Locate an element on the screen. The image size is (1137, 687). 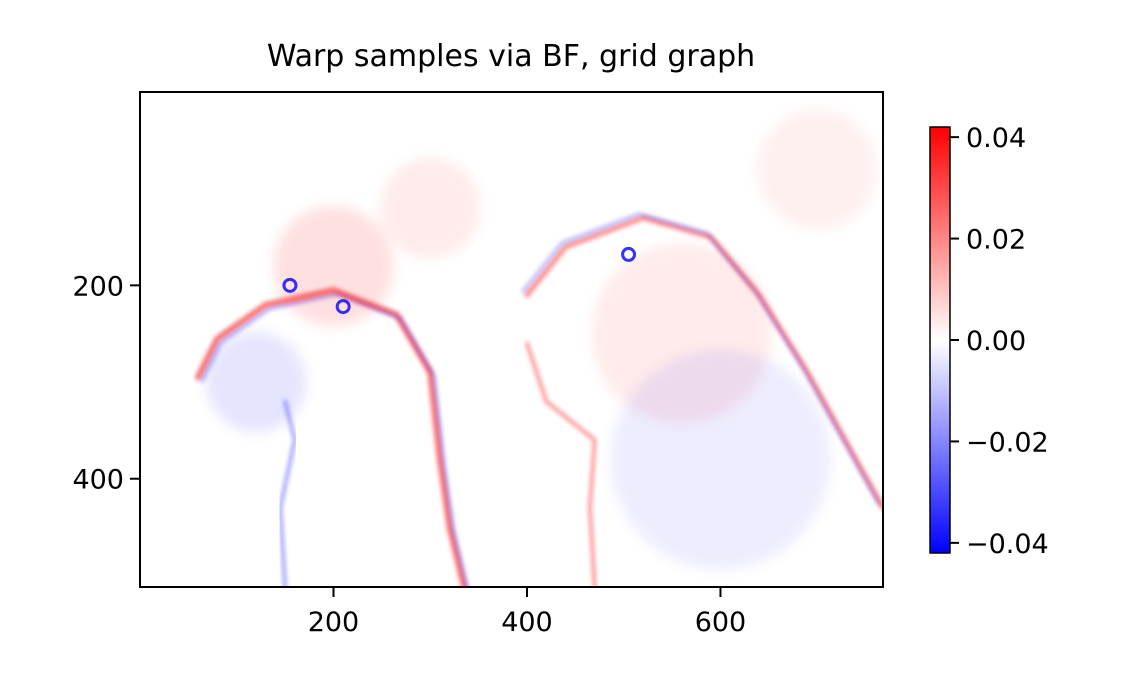
colorbar-tick-label: −0.02 is located at coordinates (1007, 442).